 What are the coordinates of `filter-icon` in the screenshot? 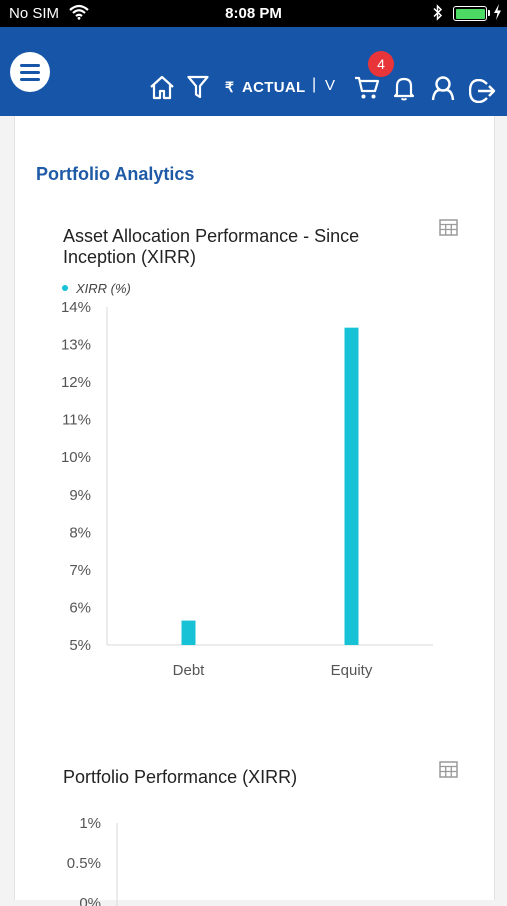 It's located at (198, 90).